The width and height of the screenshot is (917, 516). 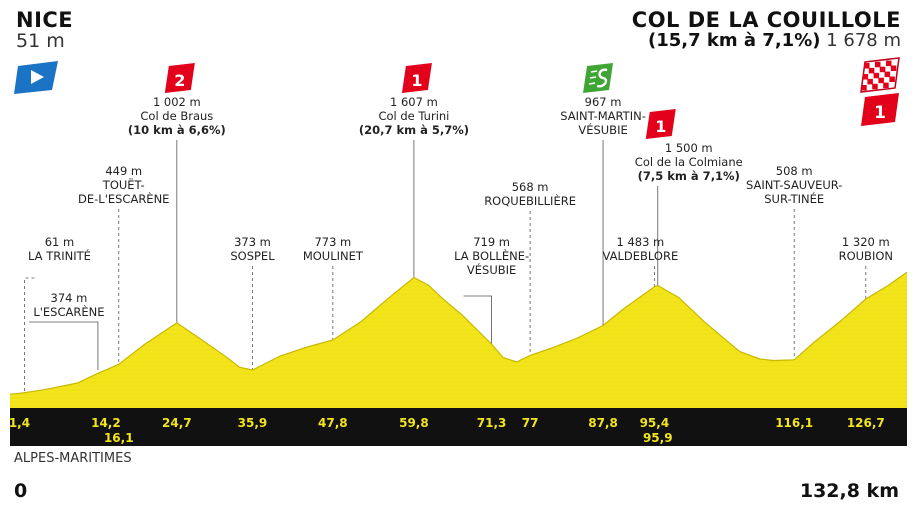 I want to click on waypoint-name: SAINT-MARTIN-, so click(x=603, y=116).